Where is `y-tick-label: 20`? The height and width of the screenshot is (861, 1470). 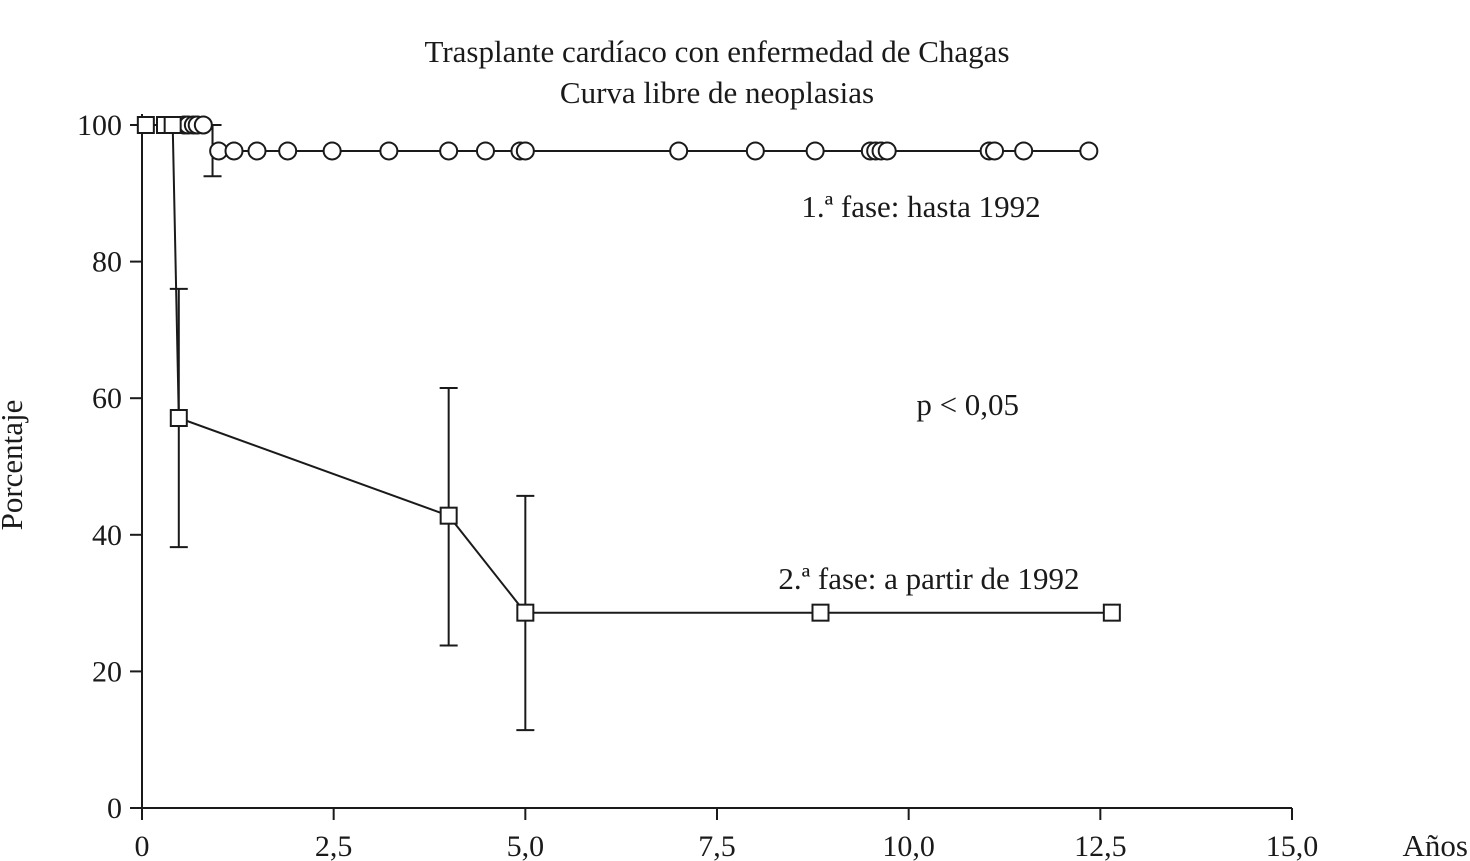 y-tick-label: 20 is located at coordinates (107, 671).